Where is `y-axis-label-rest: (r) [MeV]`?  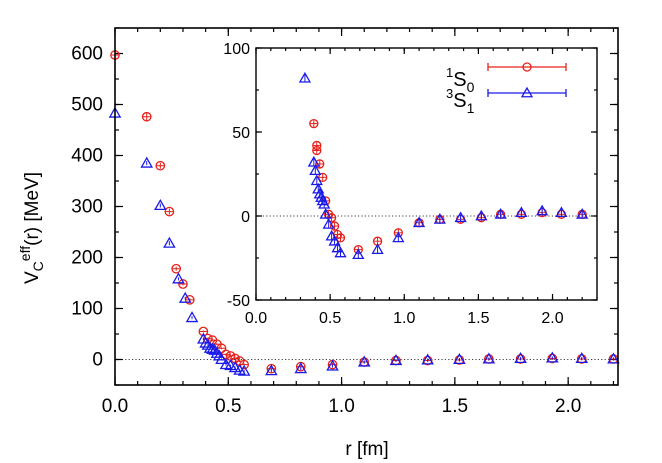 y-axis-label-rest: (r) [MeV] is located at coordinates (32, 209).